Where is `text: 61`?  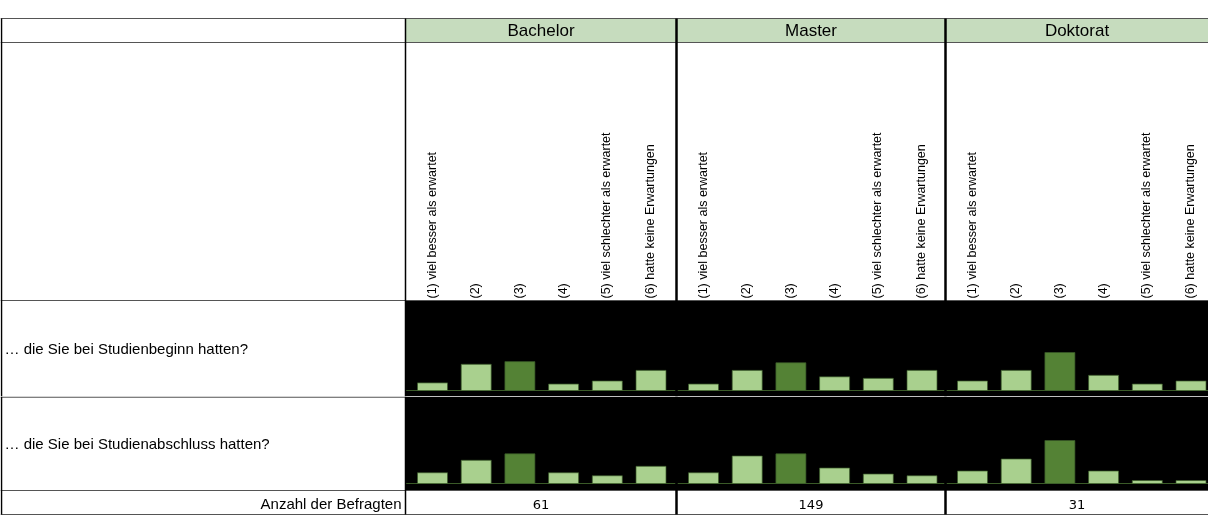 text: 61 is located at coordinates (541, 504).